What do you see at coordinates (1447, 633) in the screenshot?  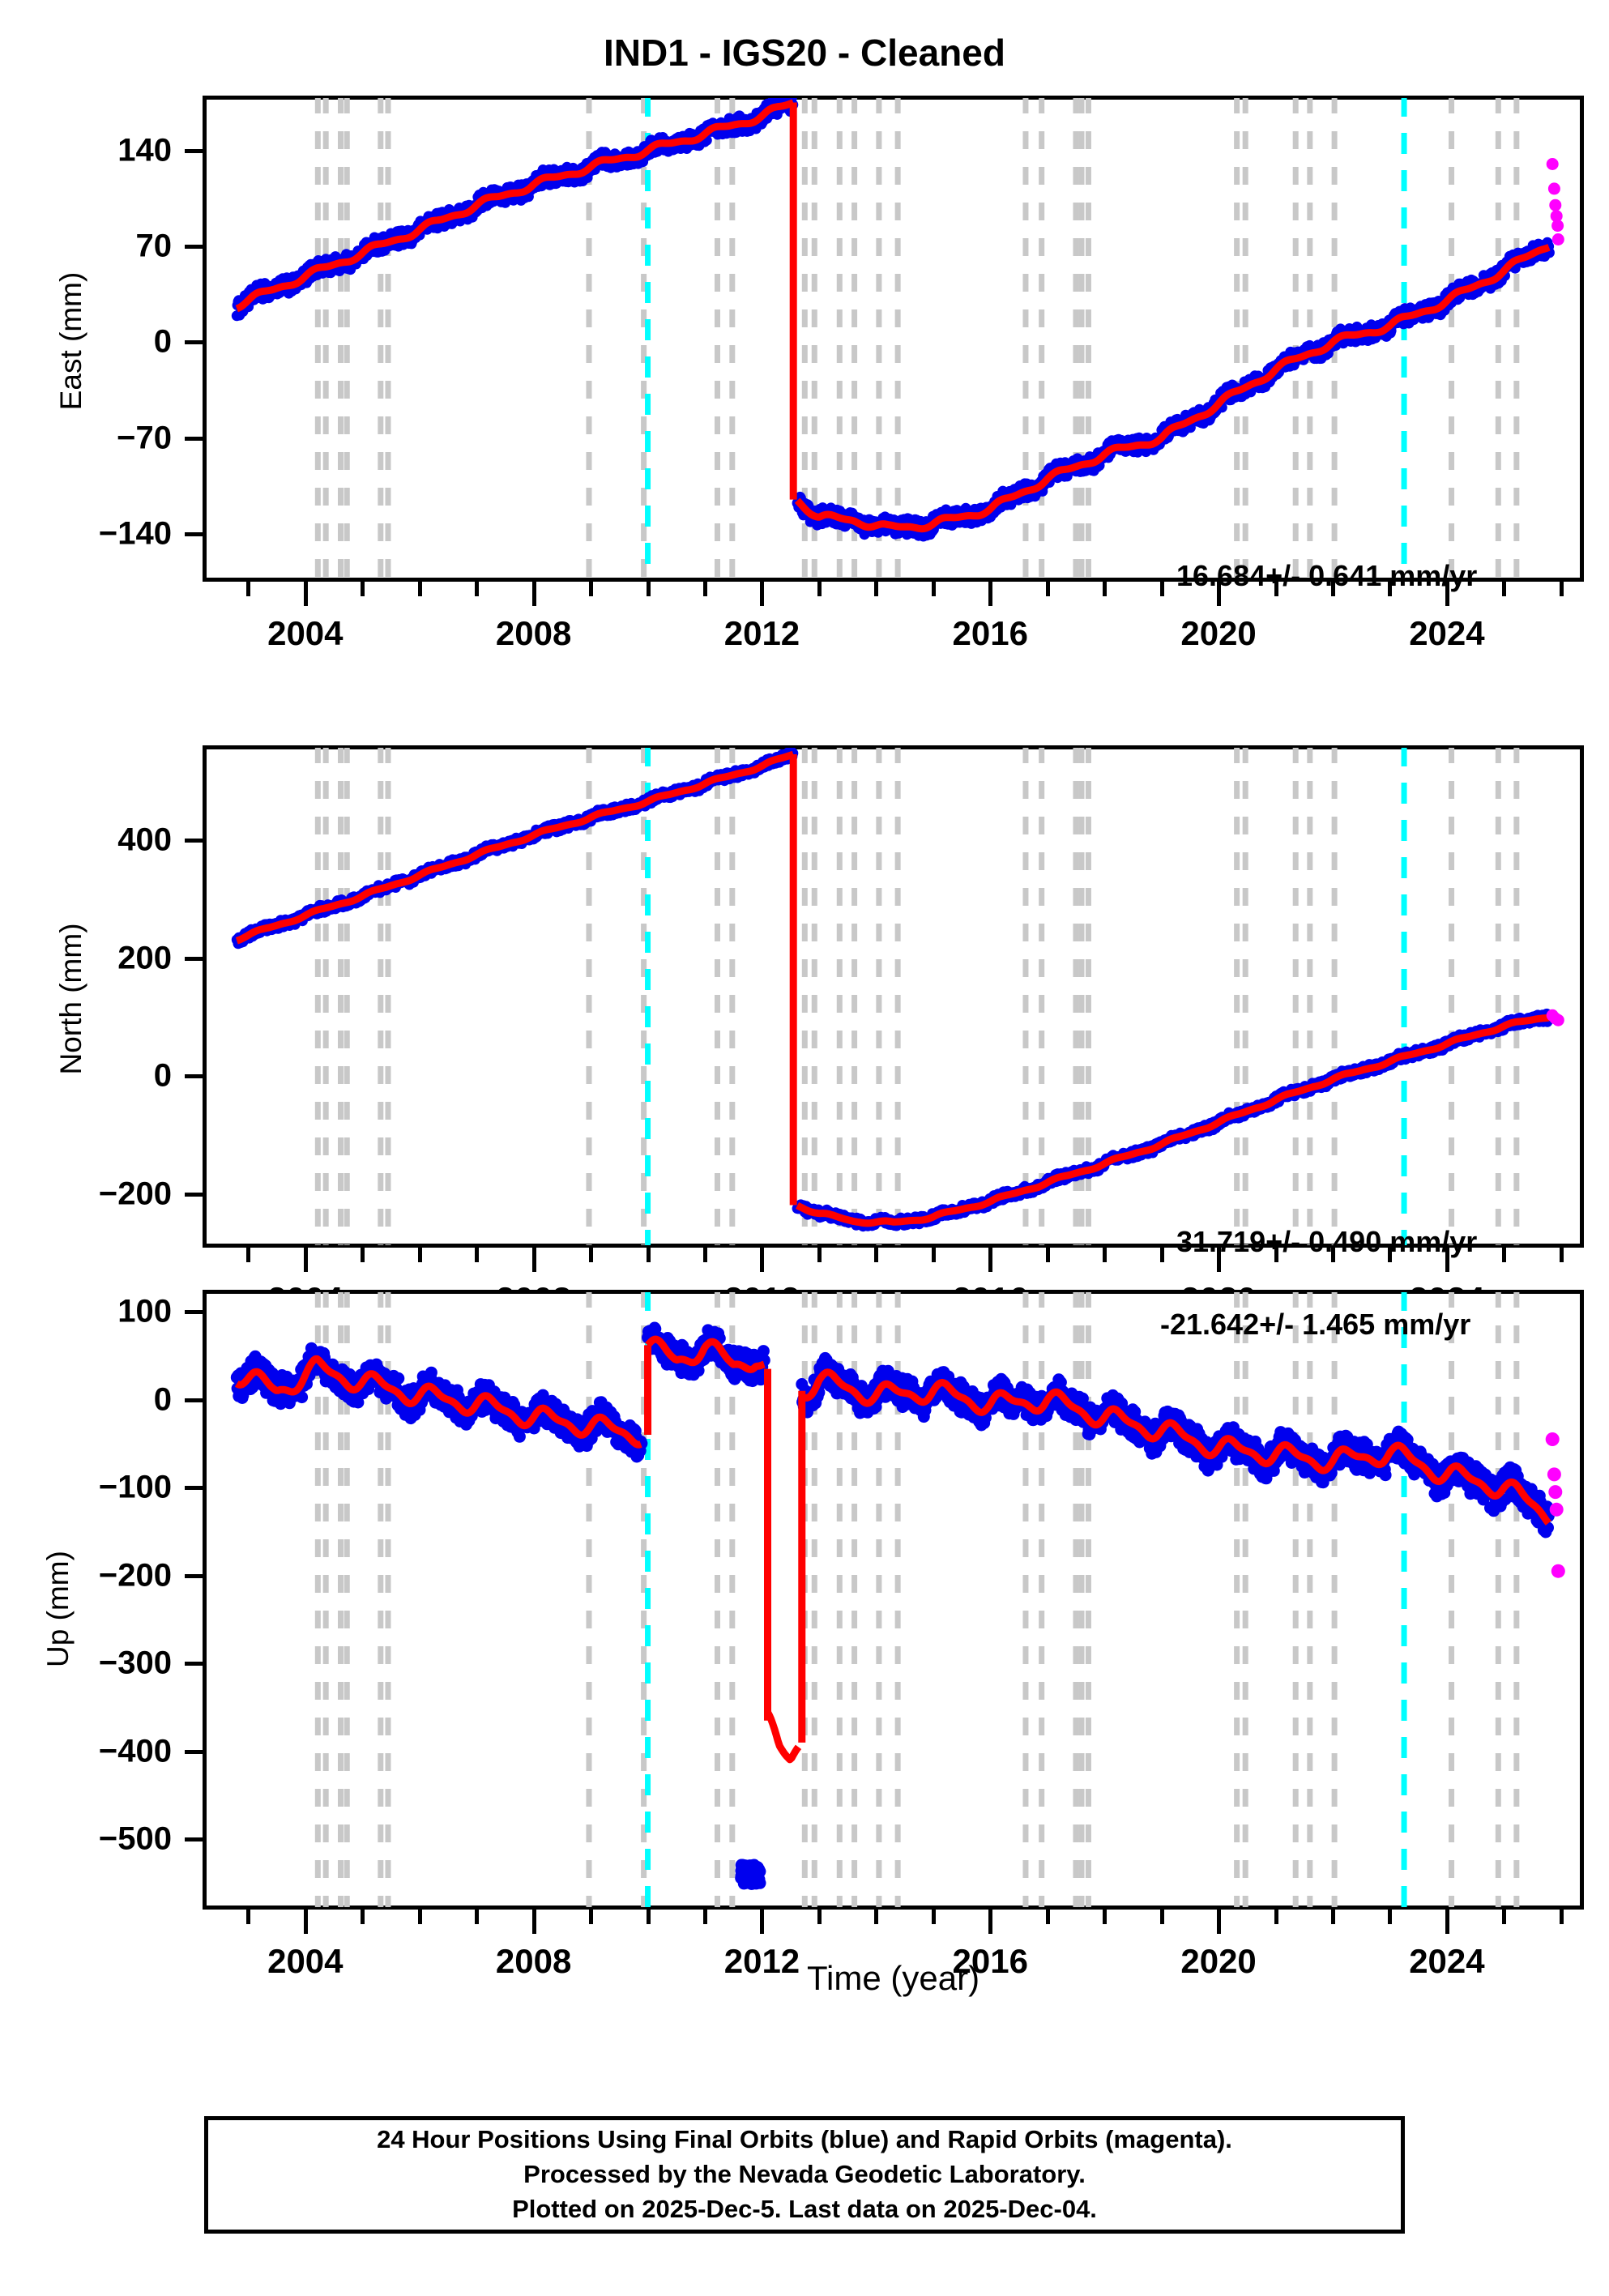 I see `xtick-label: 2024` at bounding box center [1447, 633].